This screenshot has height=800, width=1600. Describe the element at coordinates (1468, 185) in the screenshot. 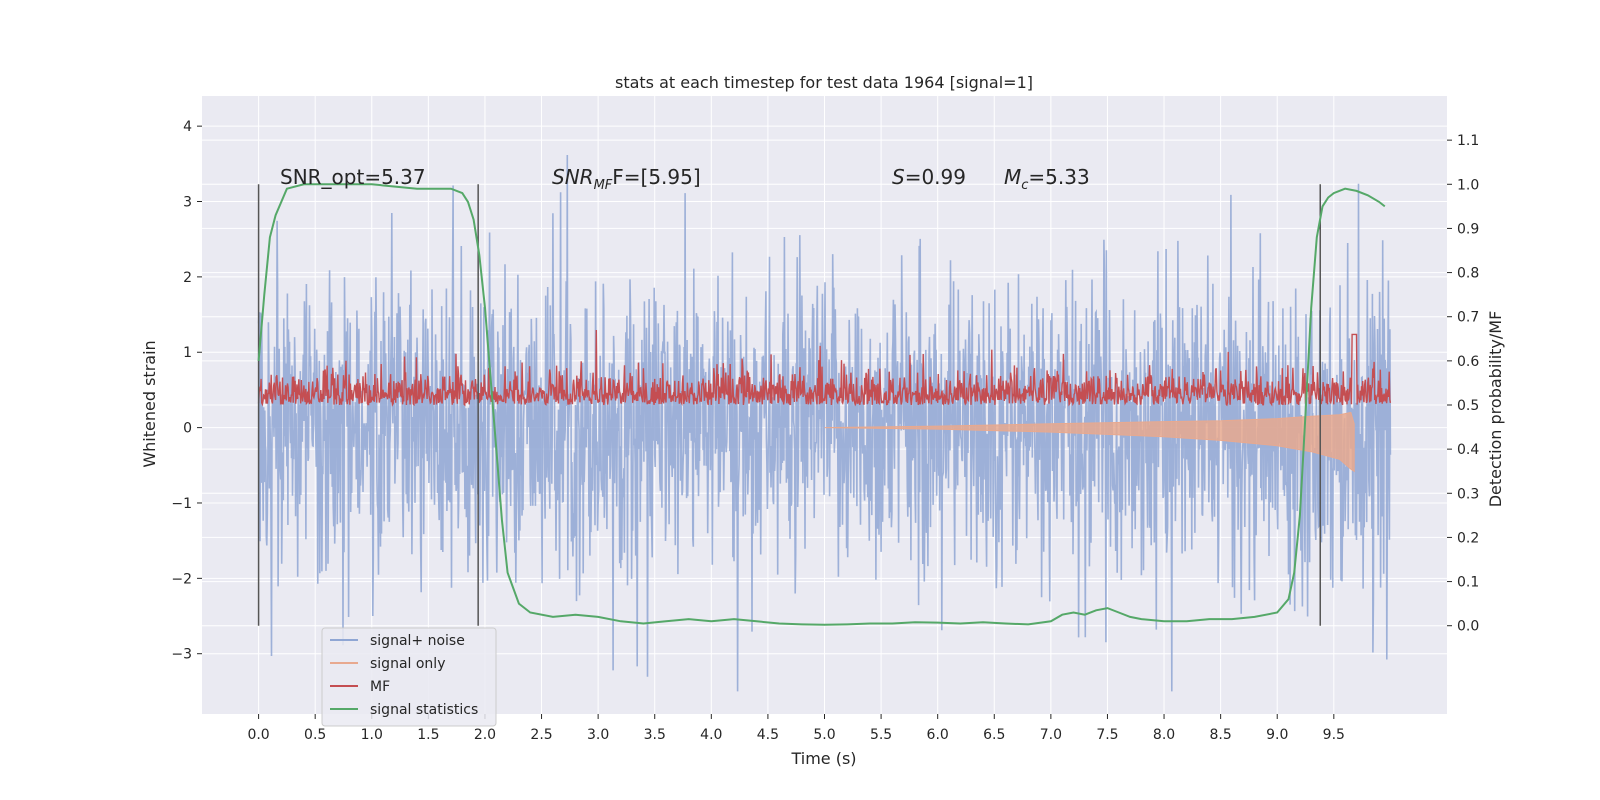

I see `y-right-tick-label: 1.0` at that location.